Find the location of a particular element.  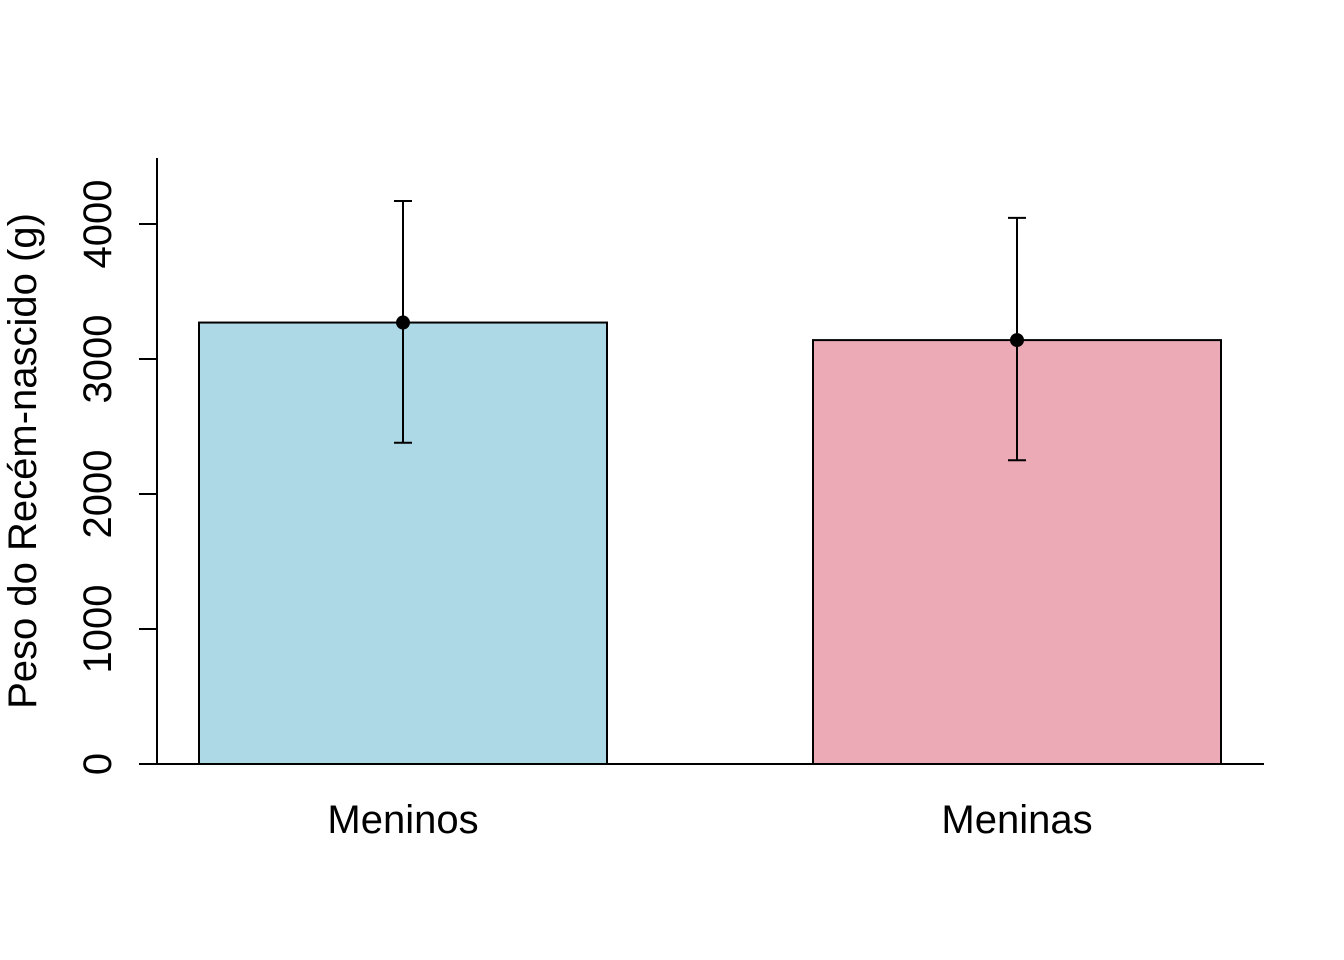

y-tick-label: 1000 is located at coordinates (98, 629).